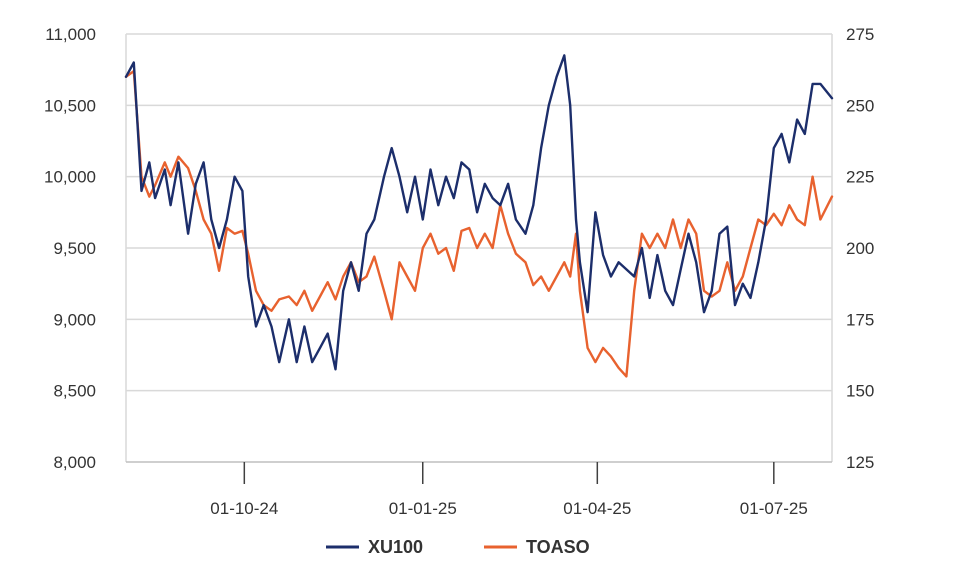 This screenshot has width=960, height=569. Describe the element at coordinates (860, 391) in the screenshot. I see `y-right-tick-label: 150` at that location.